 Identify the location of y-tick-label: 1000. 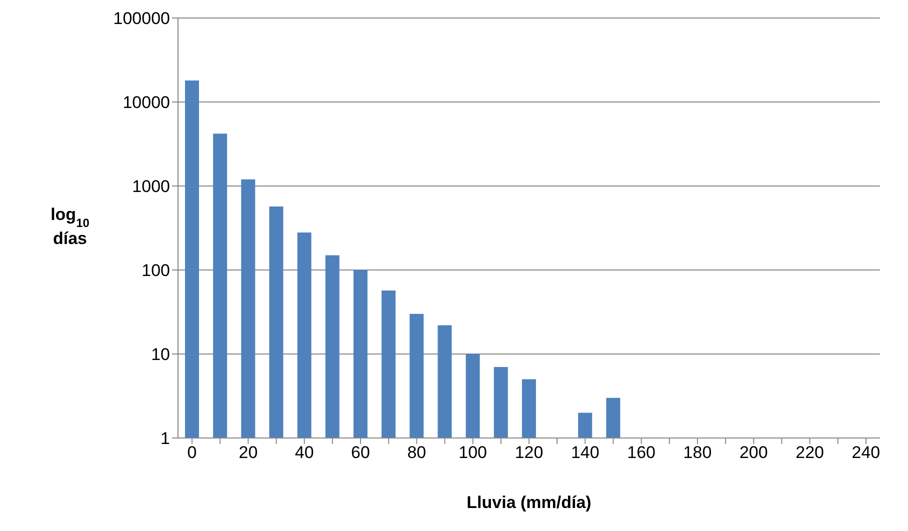
(151, 186).